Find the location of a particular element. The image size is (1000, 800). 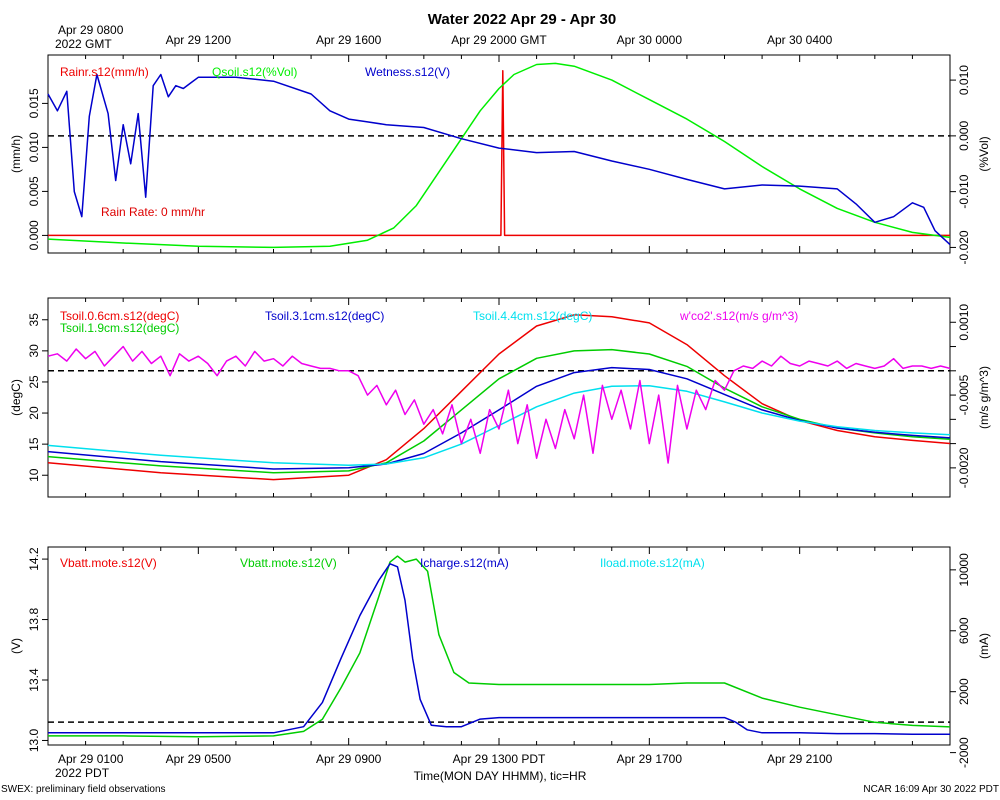

legend-entry: Tsoil.4.4cm.s12(degC) is located at coordinates (532, 316).